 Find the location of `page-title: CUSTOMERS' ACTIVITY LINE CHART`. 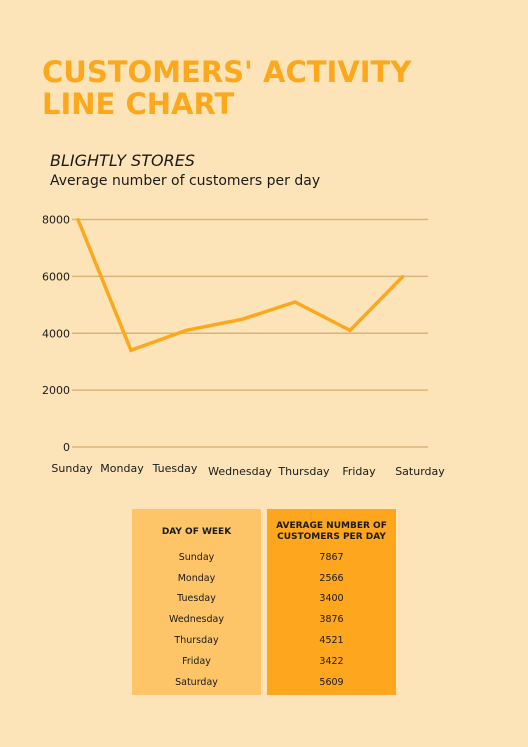

page-title: CUSTOMERS' ACTIVITY LINE CHART is located at coordinates (226, 88).